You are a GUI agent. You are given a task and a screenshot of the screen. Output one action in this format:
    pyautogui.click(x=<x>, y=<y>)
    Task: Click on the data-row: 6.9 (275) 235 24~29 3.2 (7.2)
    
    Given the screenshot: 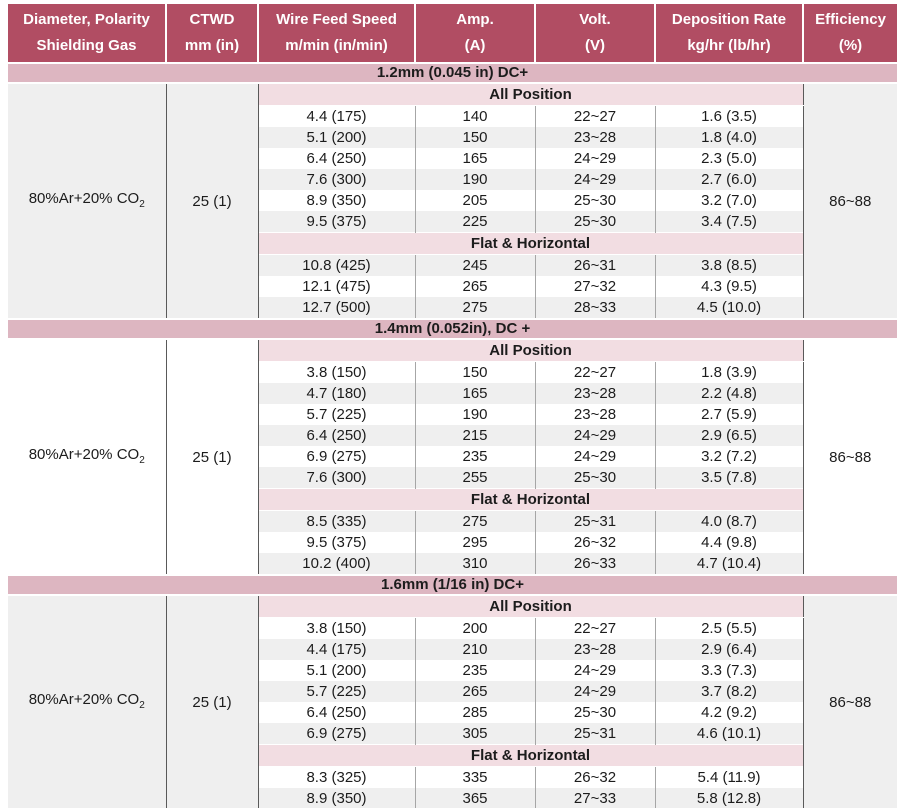 What is the action you would take?
    pyautogui.click(x=452, y=456)
    